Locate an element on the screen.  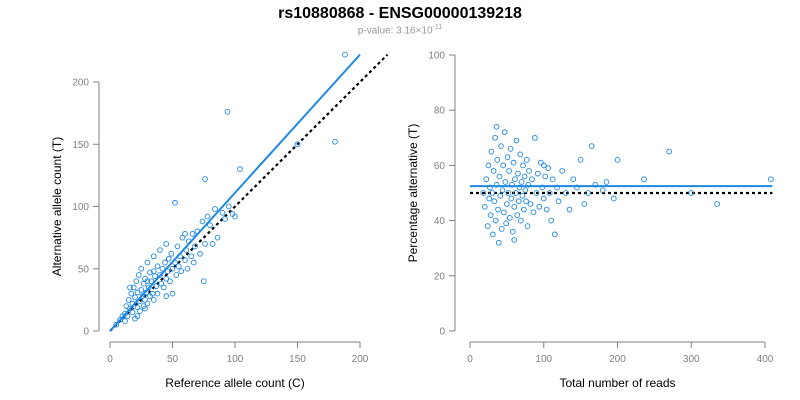
y-tick-label: 150 is located at coordinates (80, 145).